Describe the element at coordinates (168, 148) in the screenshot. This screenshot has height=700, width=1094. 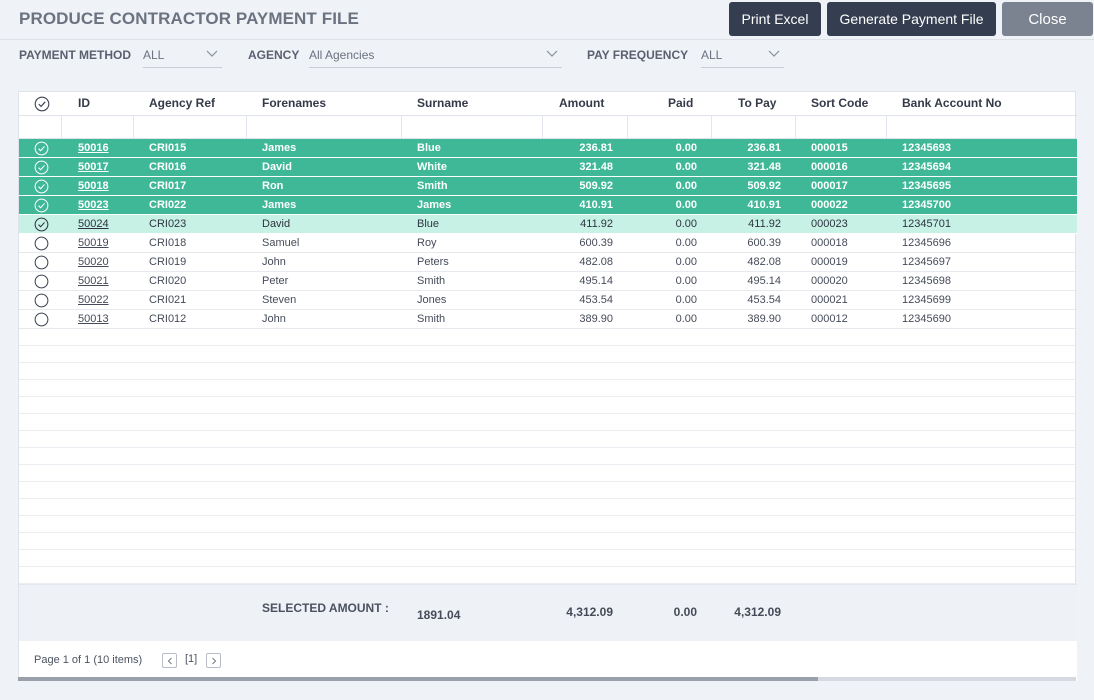
I see `cell-agency-ref: CRI015` at that location.